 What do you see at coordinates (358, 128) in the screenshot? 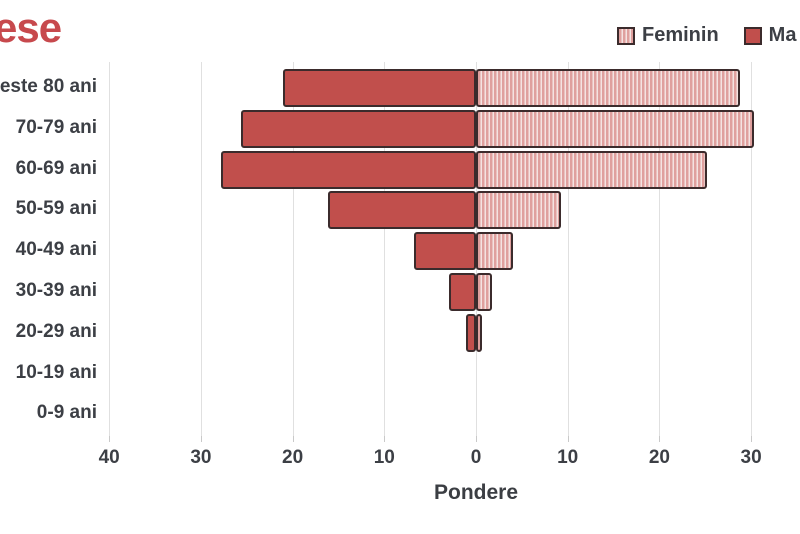
I see `bar-male-70-79-ani` at bounding box center [358, 128].